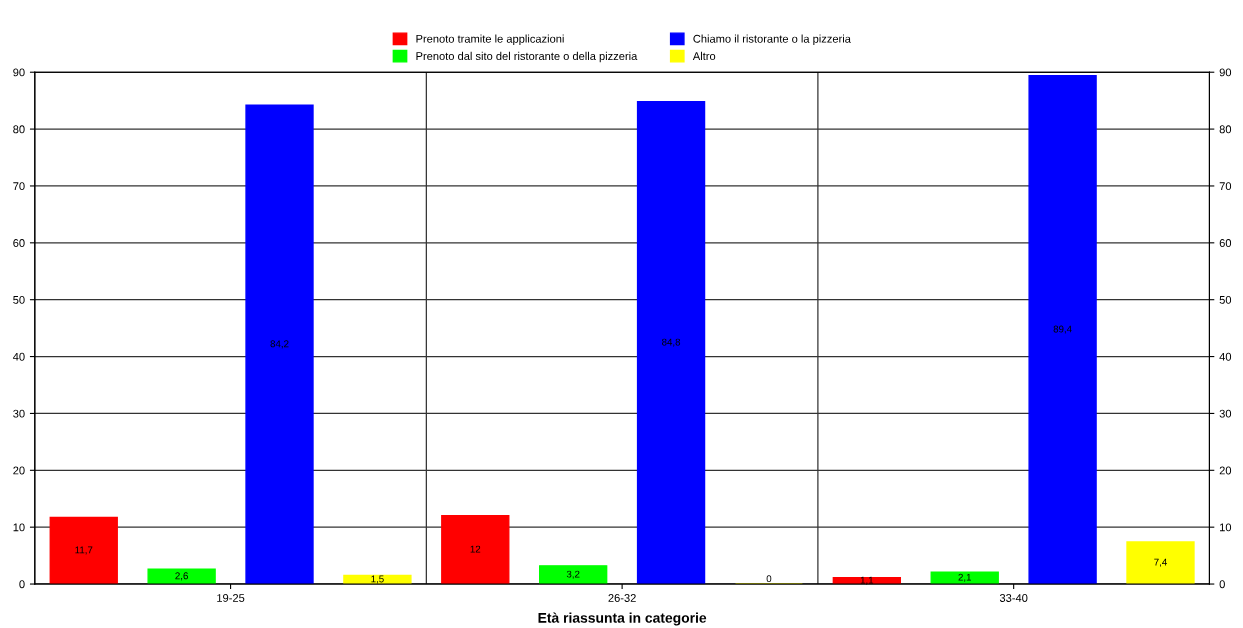 This screenshot has width=1243, height=628. What do you see at coordinates (18, 356) in the screenshot?
I see `y-tick-label: 40` at bounding box center [18, 356].